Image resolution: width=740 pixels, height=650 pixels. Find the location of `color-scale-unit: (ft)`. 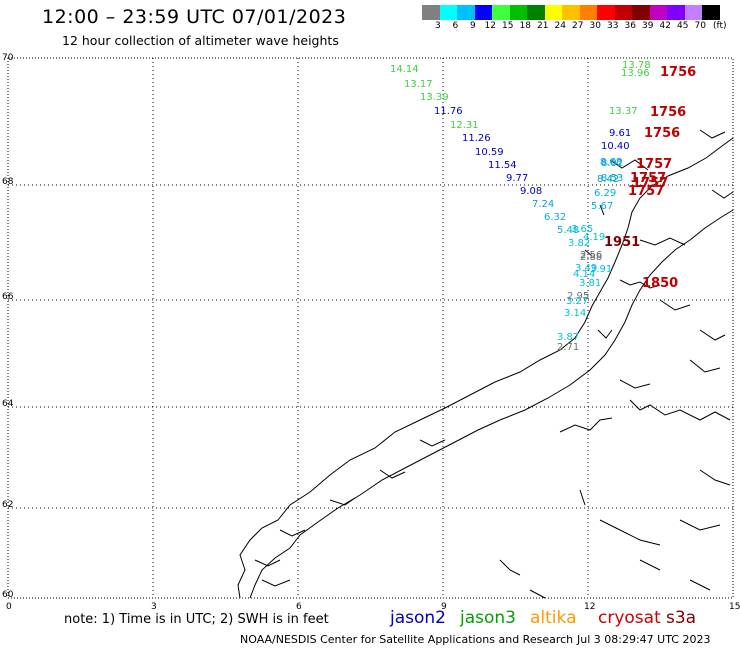

color-scale-unit: (ft) is located at coordinates (720, 26).